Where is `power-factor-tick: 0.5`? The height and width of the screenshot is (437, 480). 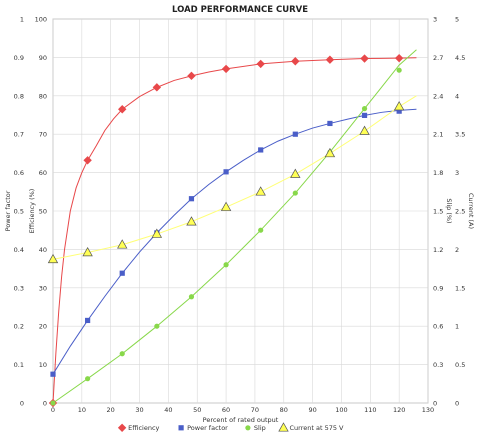 power-factor-tick: 0.5 is located at coordinates (19, 212).